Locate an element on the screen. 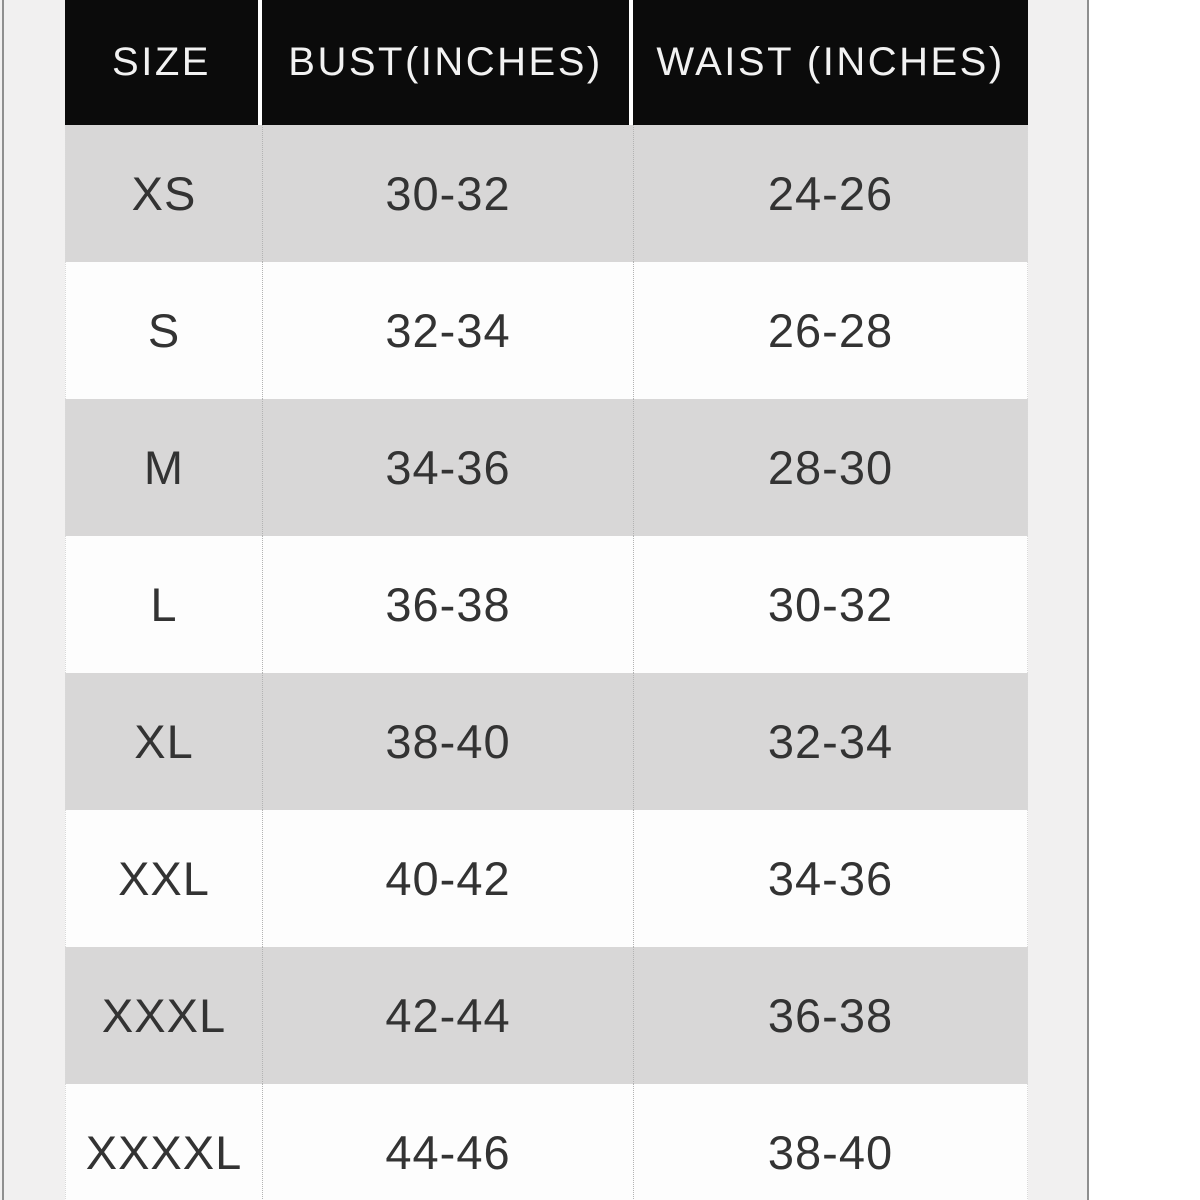  waist-cell: 36-38 is located at coordinates (830, 1015).